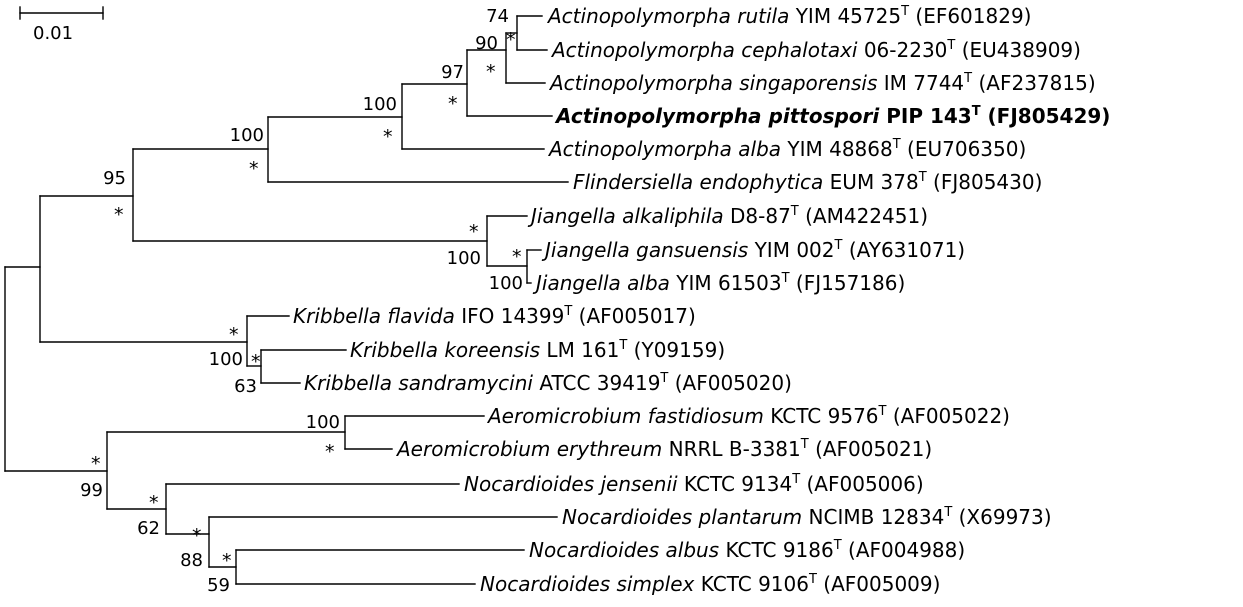 The image size is (1243, 607). Describe the element at coordinates (452, 72) in the screenshot. I see `bootstrap-value: 97` at that location.